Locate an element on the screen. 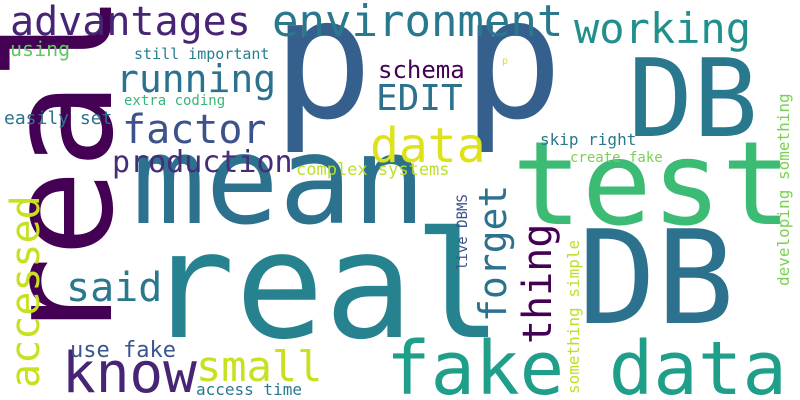 This screenshot has height=400, width=800. word-easily-set: easily set is located at coordinates (58, 118).